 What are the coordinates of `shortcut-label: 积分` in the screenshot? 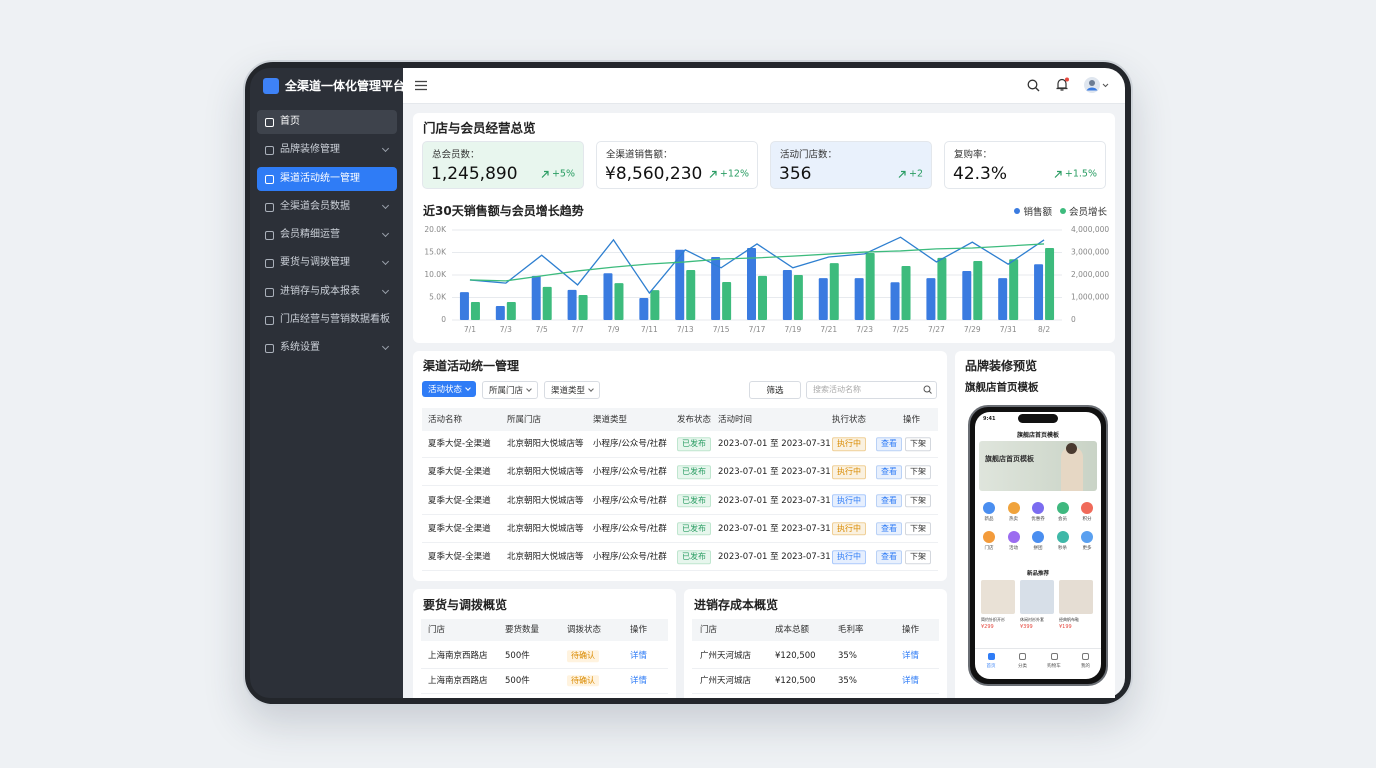 It's located at (1087, 519).